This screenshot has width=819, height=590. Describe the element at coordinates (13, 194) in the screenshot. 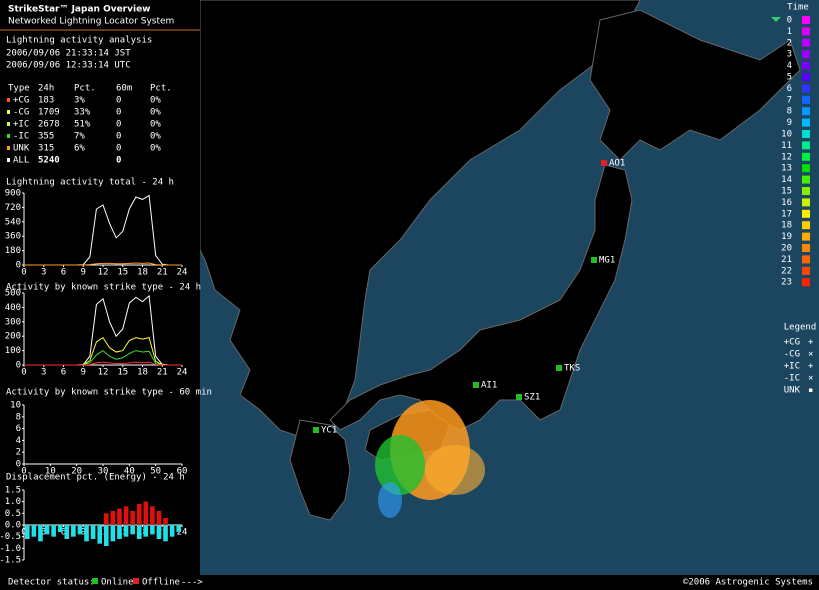

I see `y-tick-label: 900` at that location.